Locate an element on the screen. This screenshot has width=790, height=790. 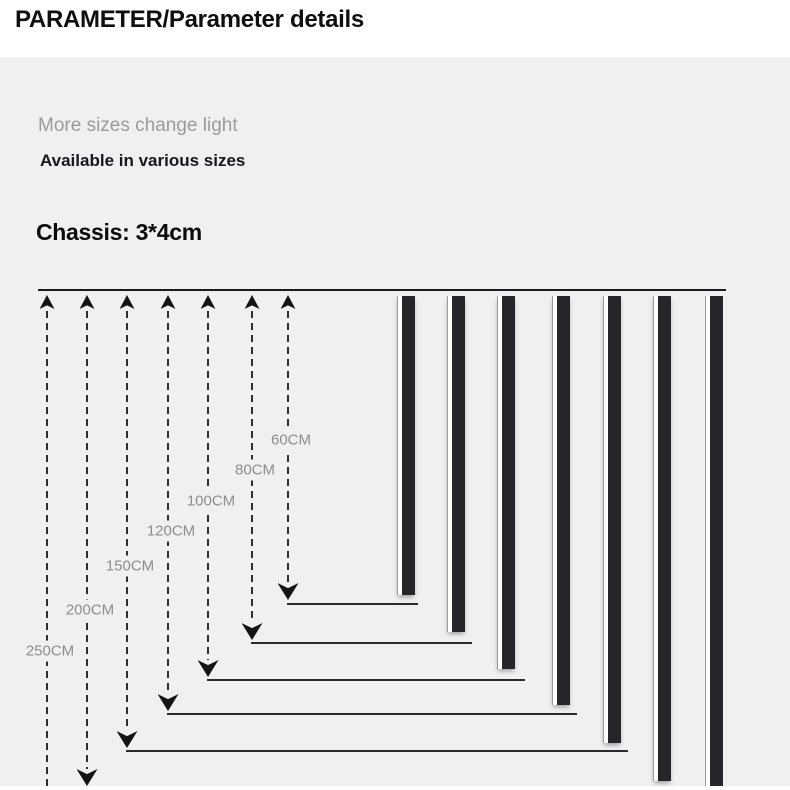
ceiling-line is located at coordinates (382, 290).